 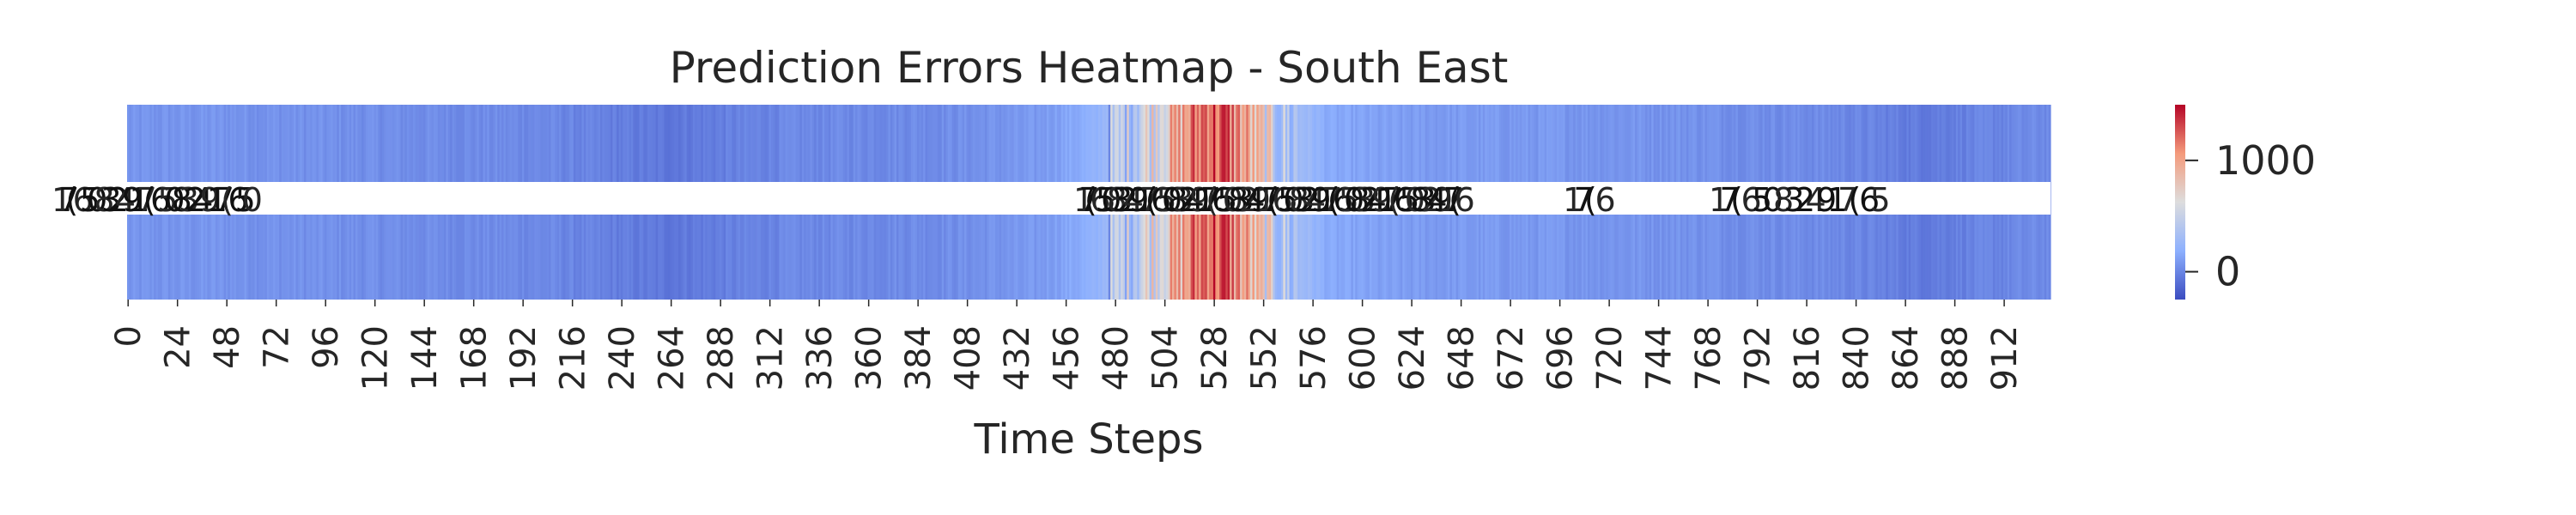 What do you see at coordinates (178, 347) in the screenshot?
I see `x-tick-label: 24` at bounding box center [178, 347].